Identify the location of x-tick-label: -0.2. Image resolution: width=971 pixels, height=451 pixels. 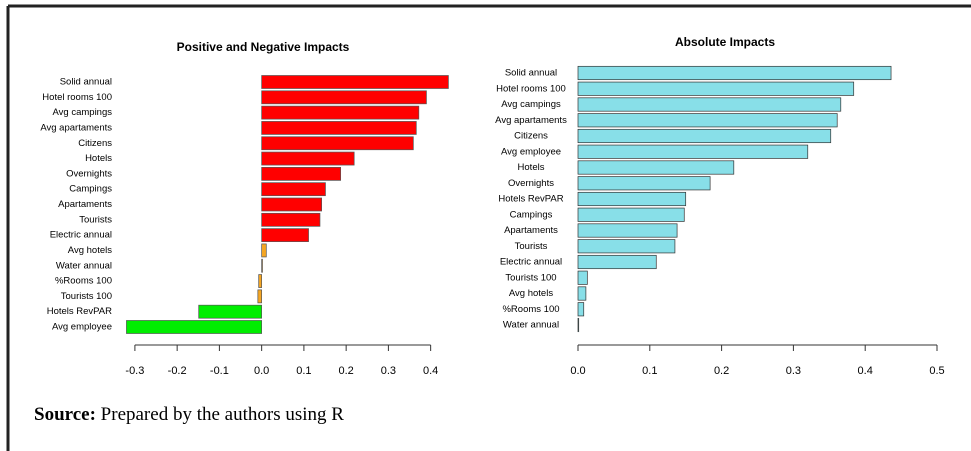
(177, 371).